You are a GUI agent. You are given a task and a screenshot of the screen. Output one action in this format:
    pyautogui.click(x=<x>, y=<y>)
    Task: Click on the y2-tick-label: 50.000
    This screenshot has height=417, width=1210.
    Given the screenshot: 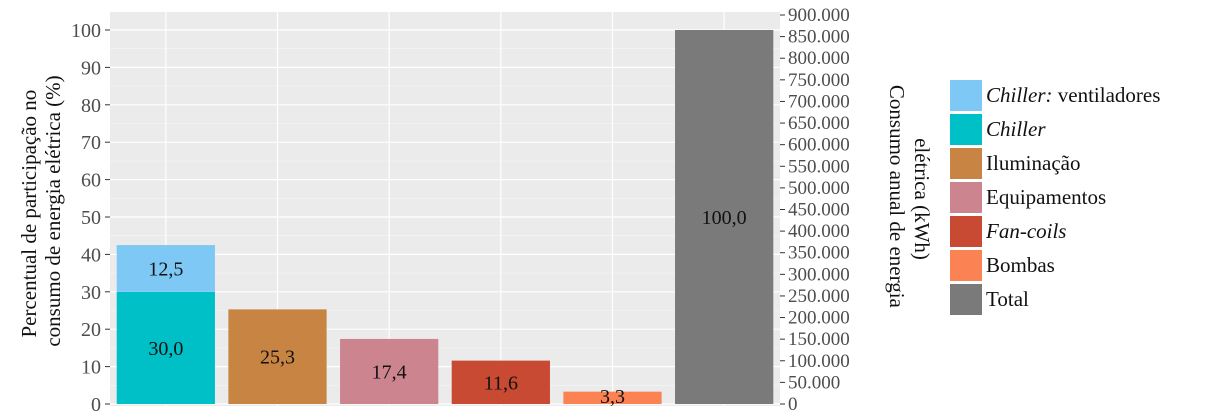 What is the action you would take?
    pyautogui.click(x=814, y=382)
    